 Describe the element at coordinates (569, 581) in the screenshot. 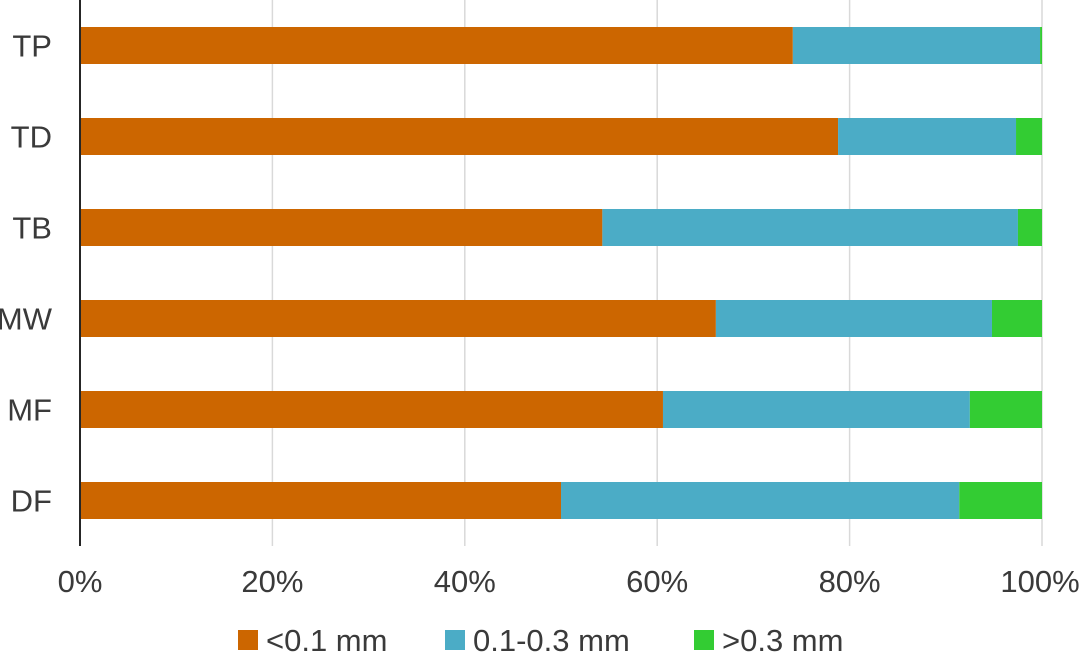

I see `x-axis-labels: 0% 20% 40% 60% 80% 100%` at that location.